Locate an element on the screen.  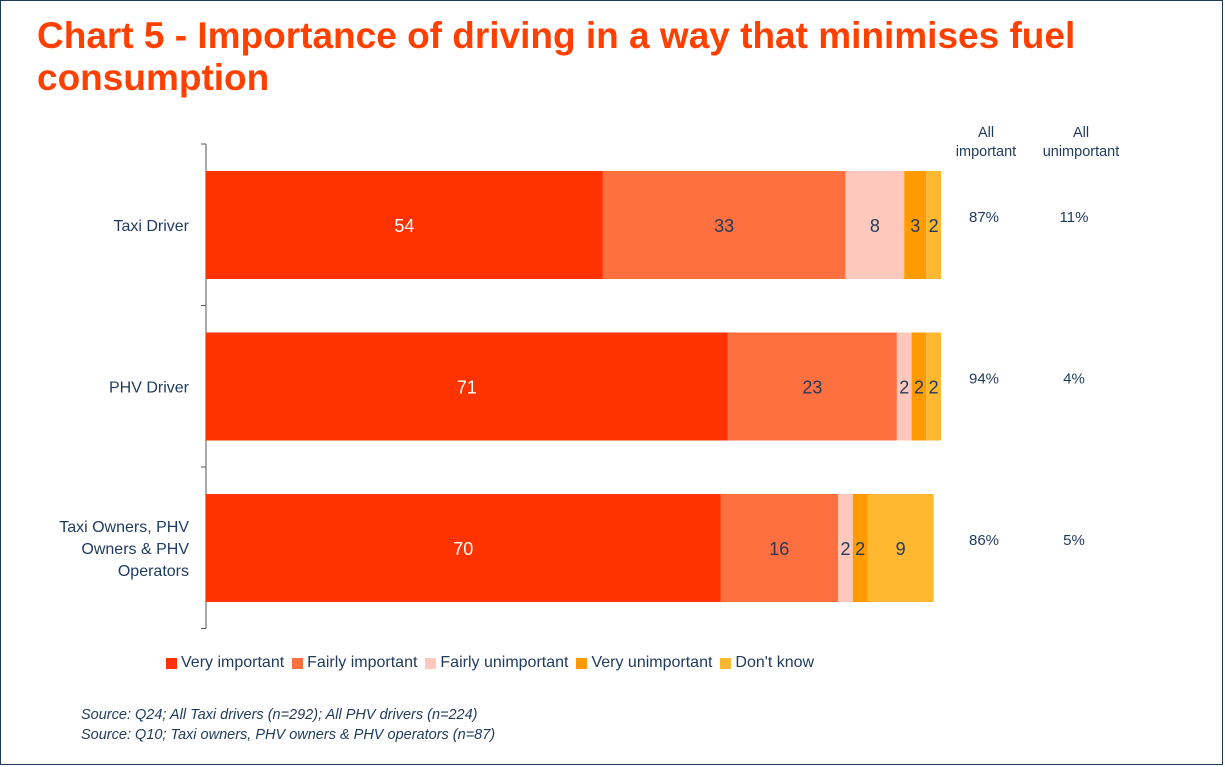
legend-label: Don't know is located at coordinates (775, 662).